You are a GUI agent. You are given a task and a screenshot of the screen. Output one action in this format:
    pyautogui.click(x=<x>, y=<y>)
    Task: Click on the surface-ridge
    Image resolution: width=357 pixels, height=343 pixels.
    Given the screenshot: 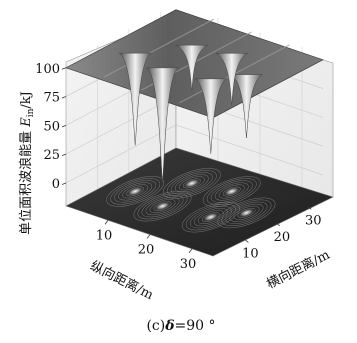 What is the action you would take?
    pyautogui.click(x=159, y=48)
    